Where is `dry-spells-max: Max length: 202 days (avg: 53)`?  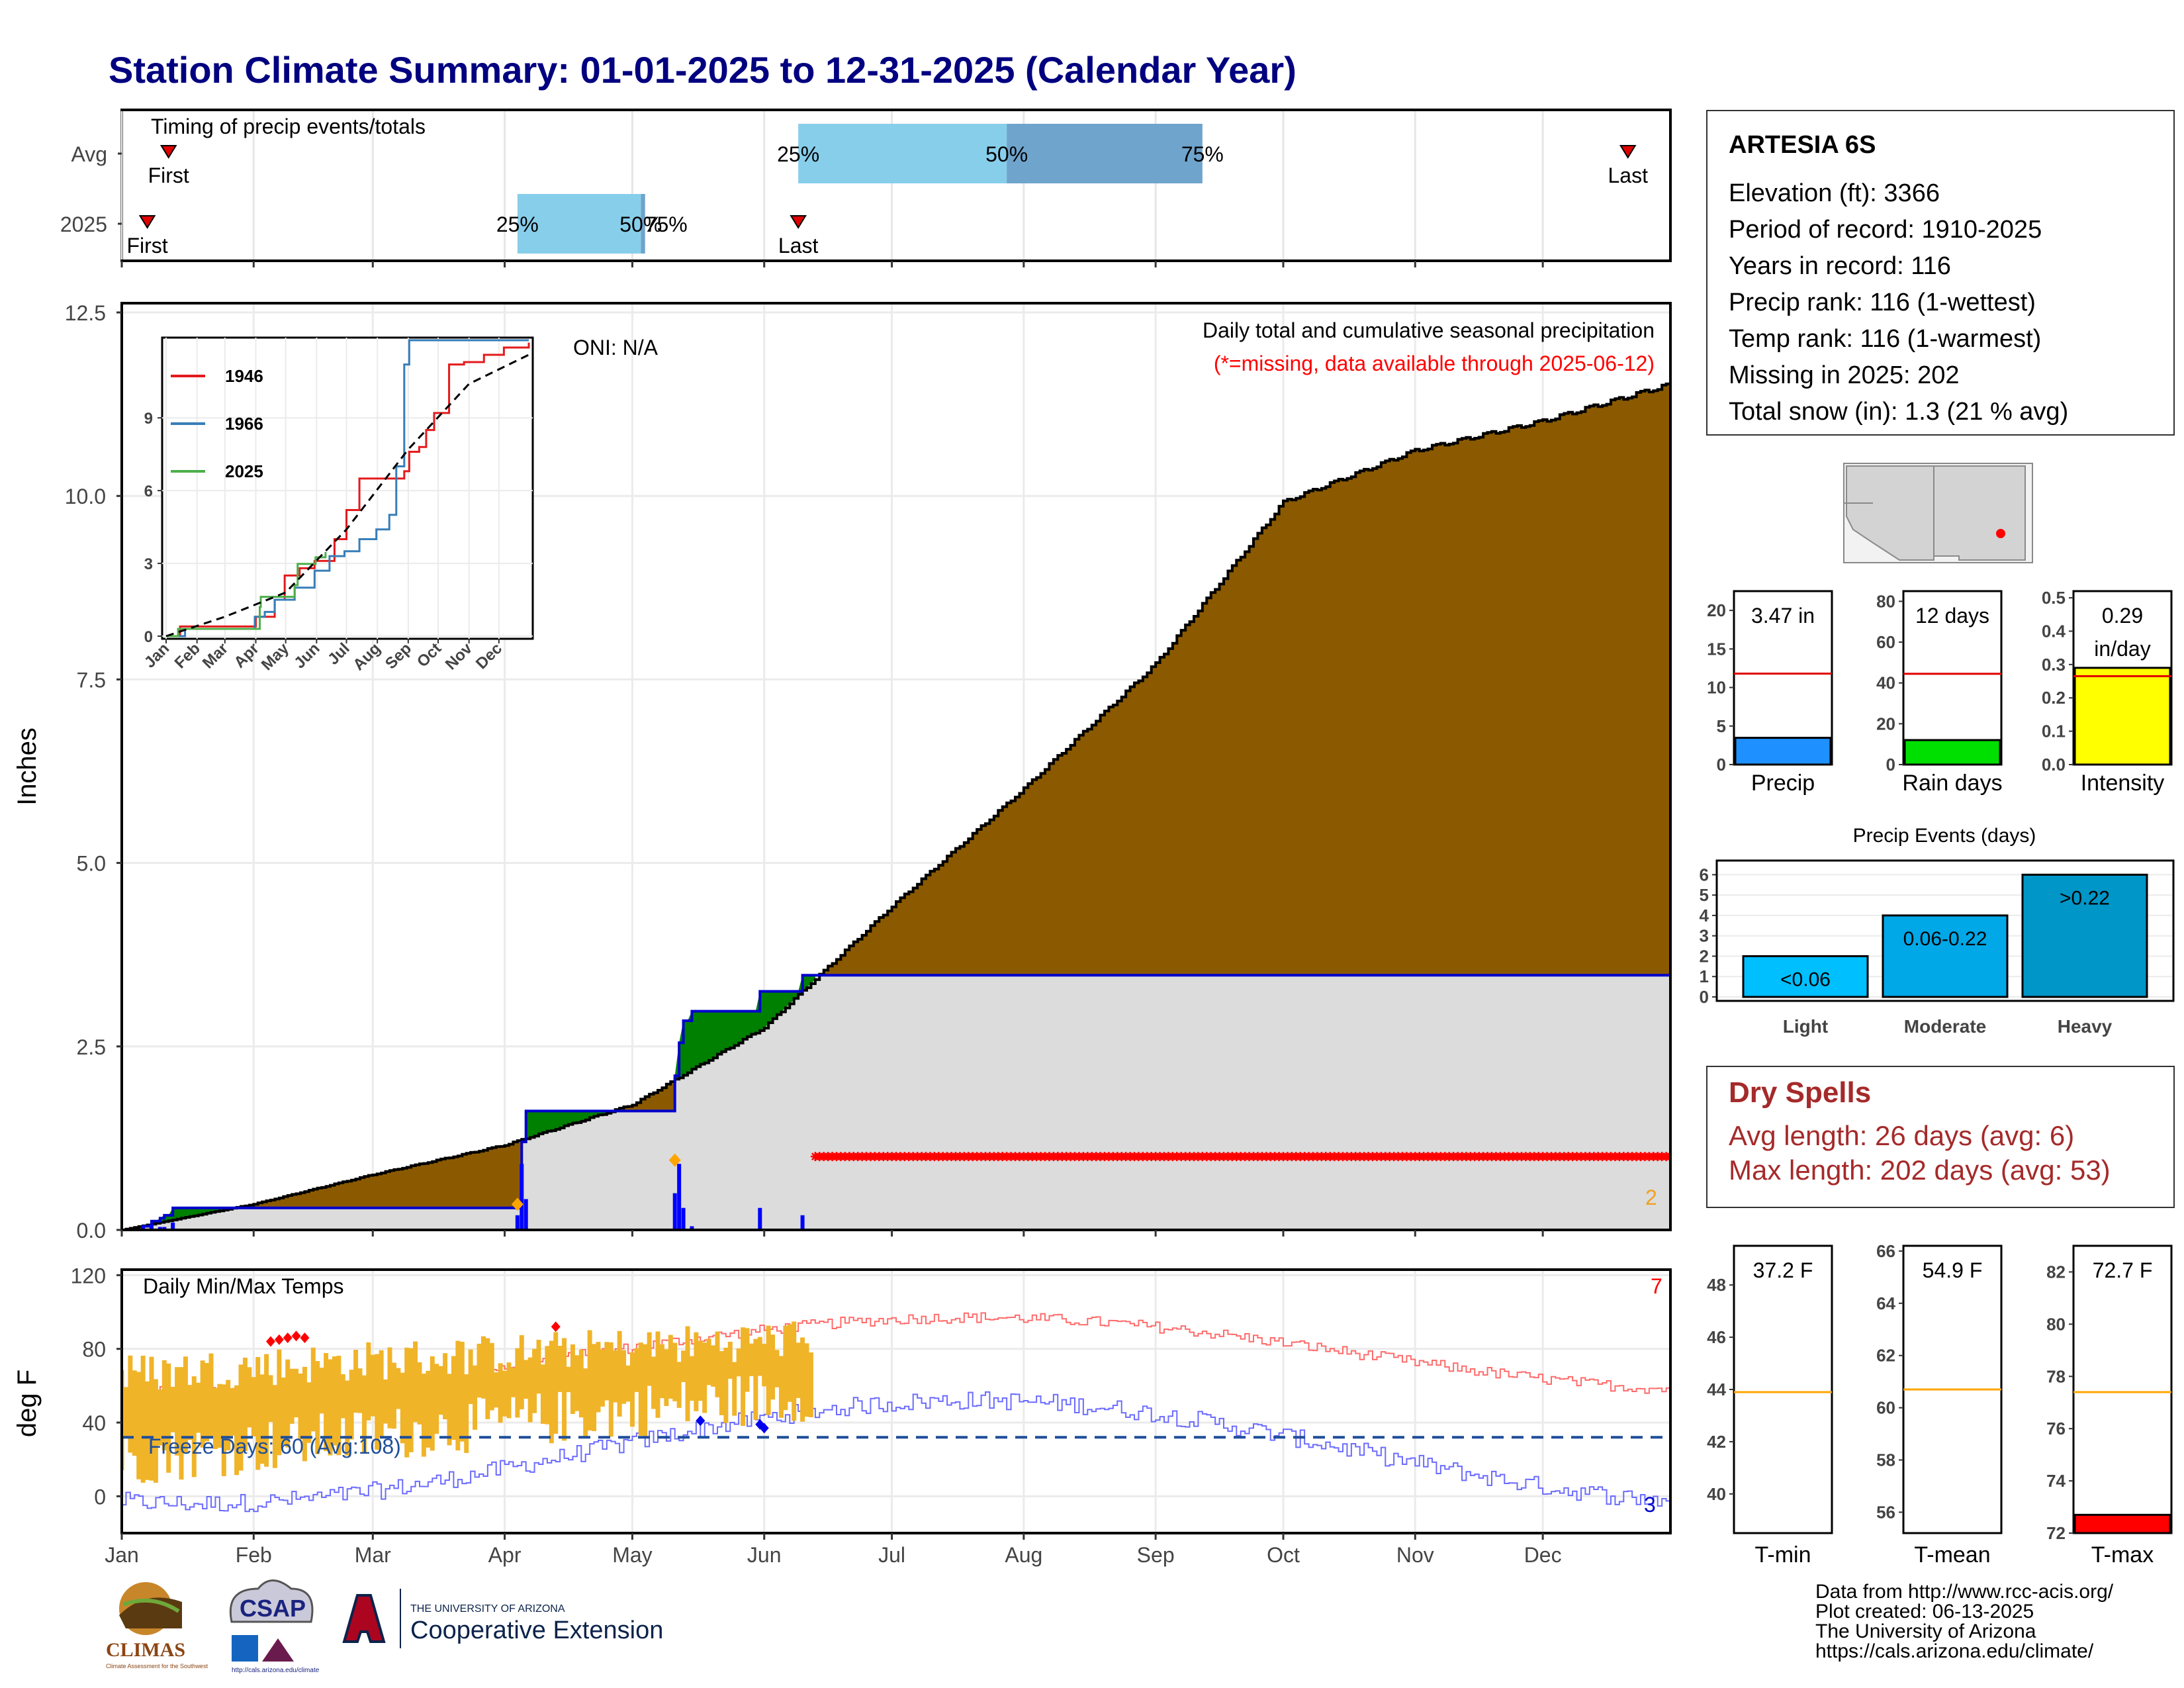
dry-spells-max: Max length: 202 days (avg: 53) is located at coordinates (1920, 1170).